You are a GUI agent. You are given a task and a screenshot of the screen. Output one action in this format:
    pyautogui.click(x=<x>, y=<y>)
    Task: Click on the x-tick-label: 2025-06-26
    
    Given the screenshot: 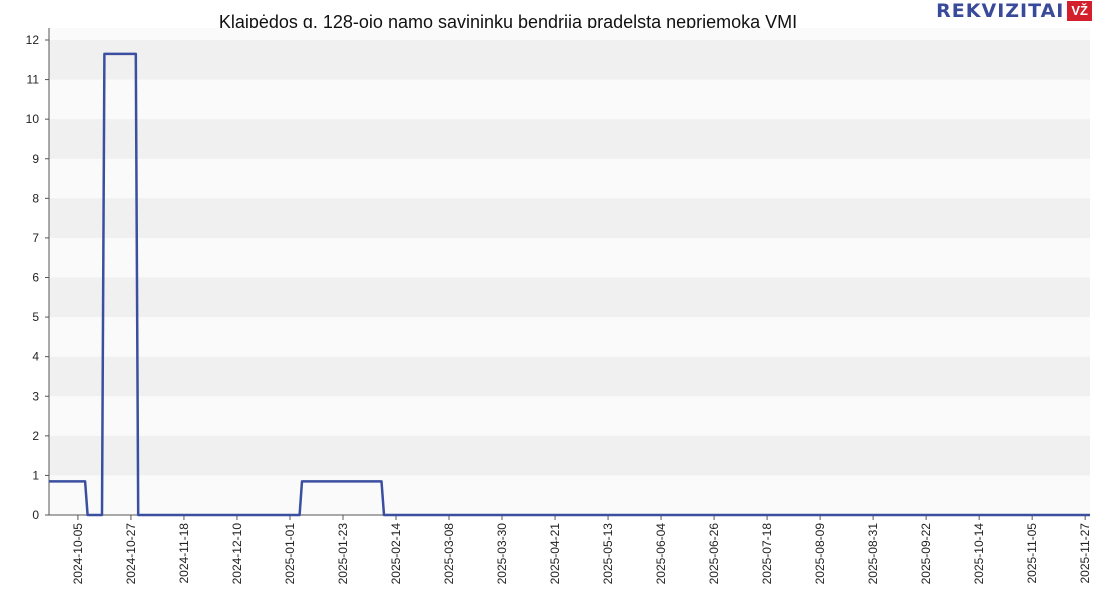 What is the action you would take?
    pyautogui.click(x=714, y=554)
    